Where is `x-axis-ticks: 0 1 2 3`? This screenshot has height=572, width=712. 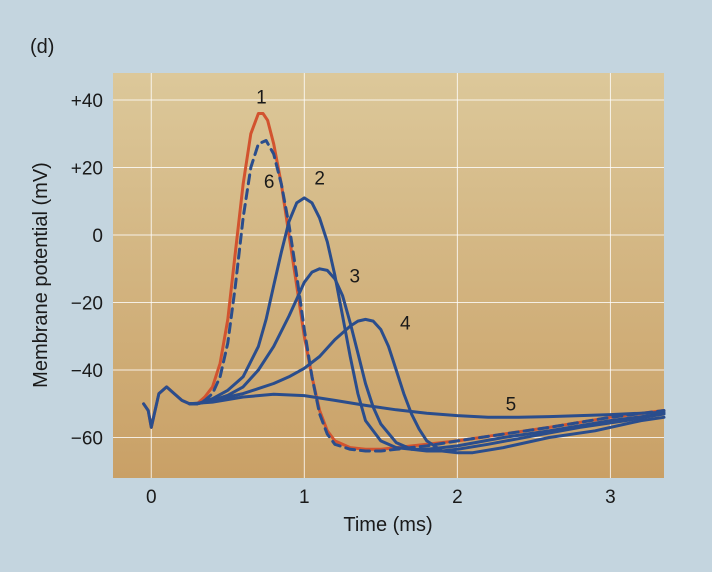 x-axis-ticks: 0 1 2 3 is located at coordinates (381, 497).